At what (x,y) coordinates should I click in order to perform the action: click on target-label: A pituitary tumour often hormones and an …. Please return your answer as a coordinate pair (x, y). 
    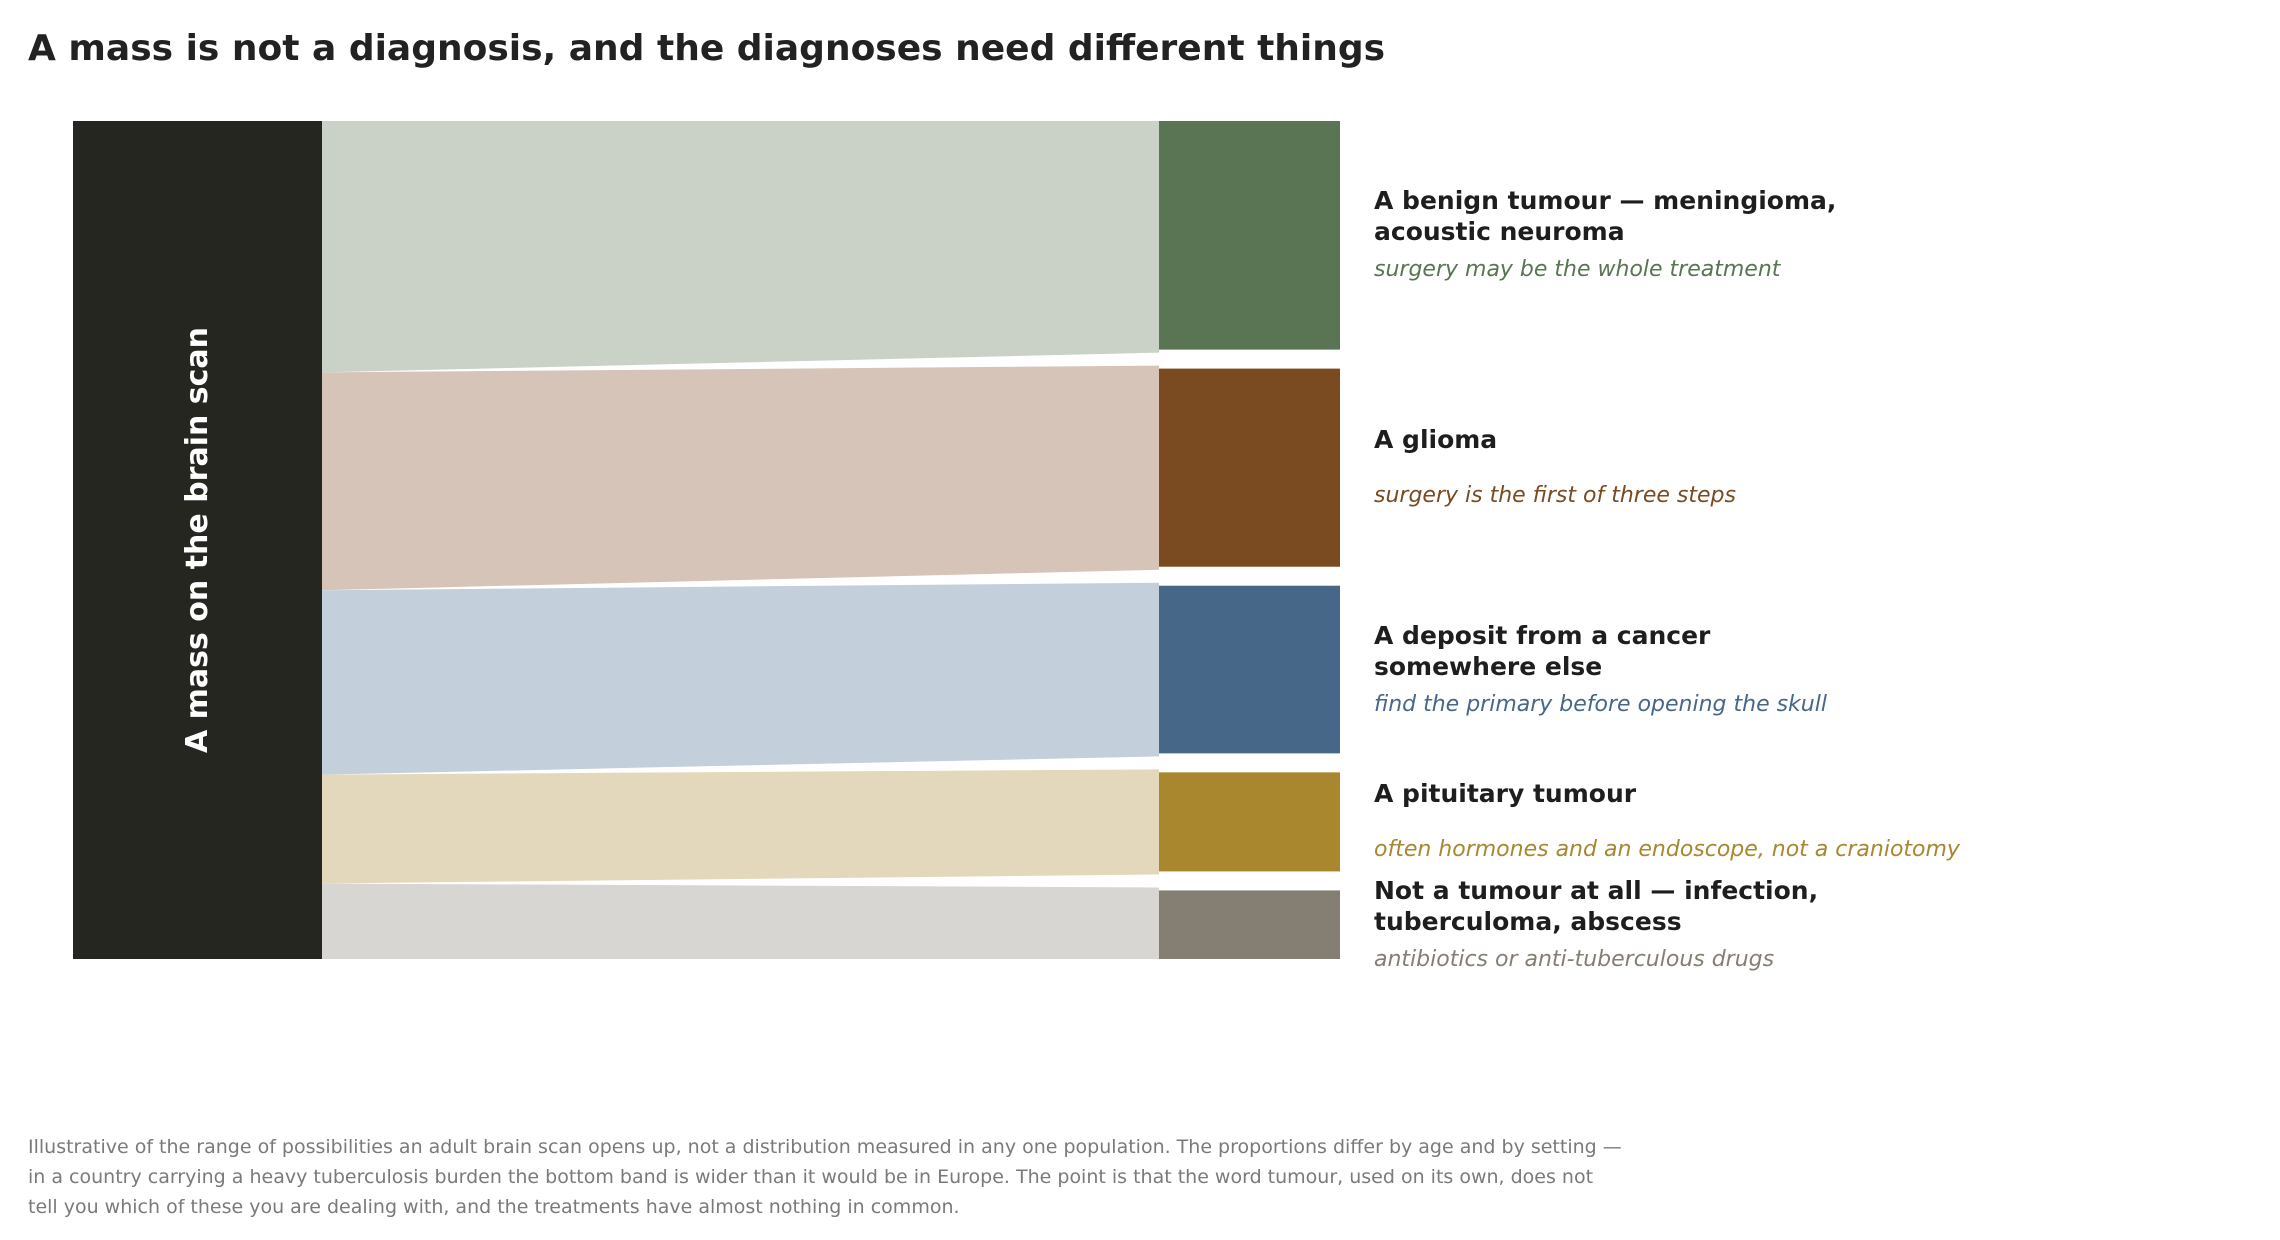
    Looking at the image, I should click on (1674, 821).